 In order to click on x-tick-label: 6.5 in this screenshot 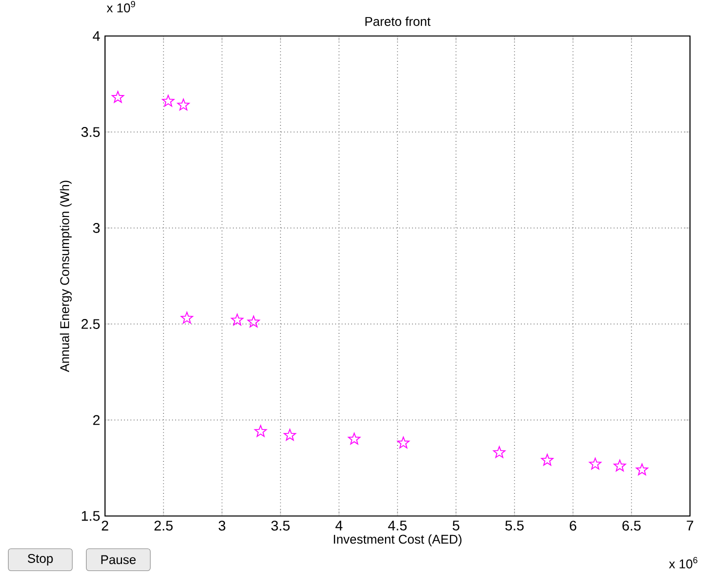, I will do `click(631, 525)`.